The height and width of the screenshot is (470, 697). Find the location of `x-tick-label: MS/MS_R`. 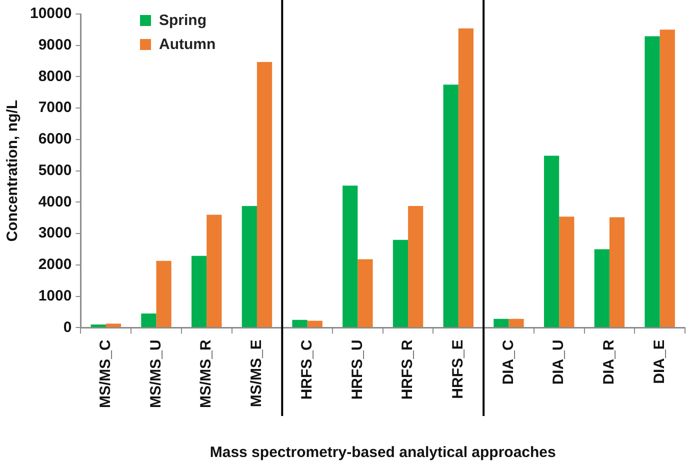

x-tick-label: MS/MS_R is located at coordinates (206, 373).